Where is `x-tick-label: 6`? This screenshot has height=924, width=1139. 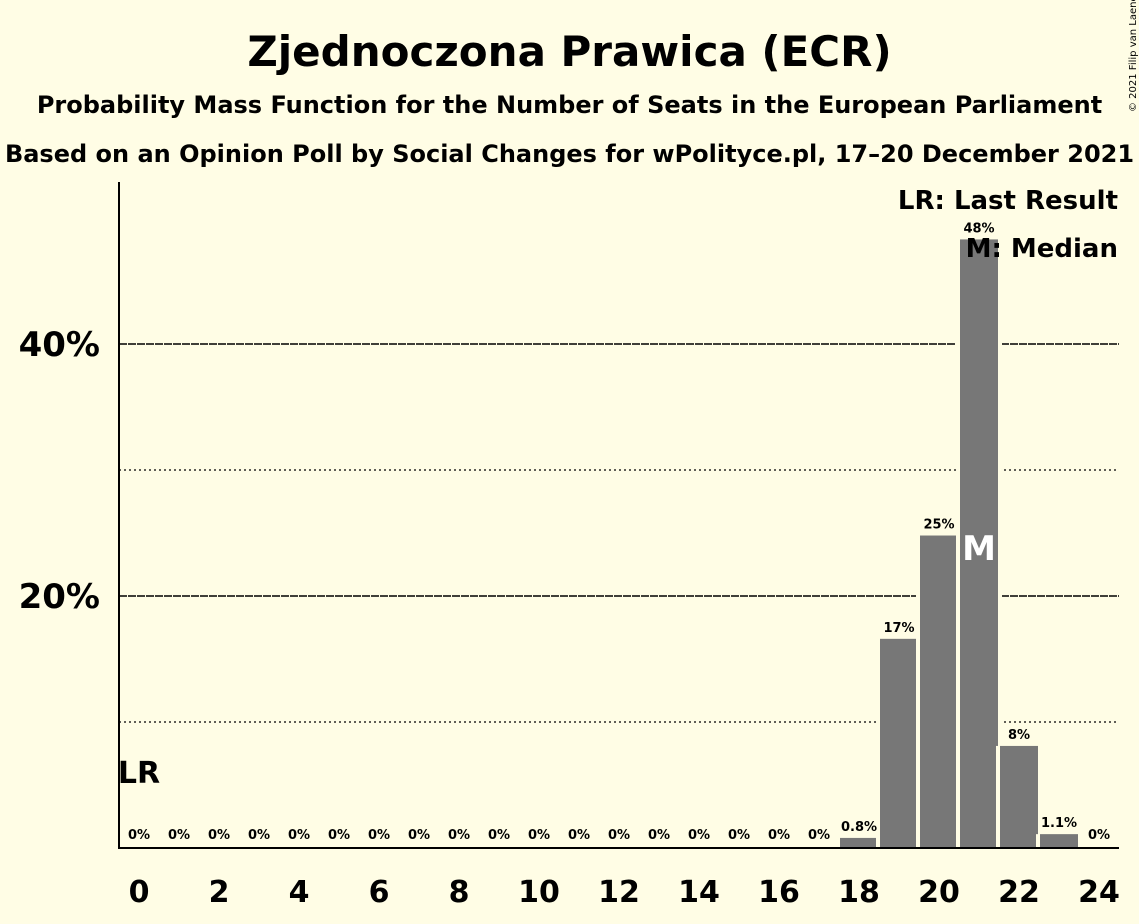
x-tick-label: 6 is located at coordinates (379, 892).